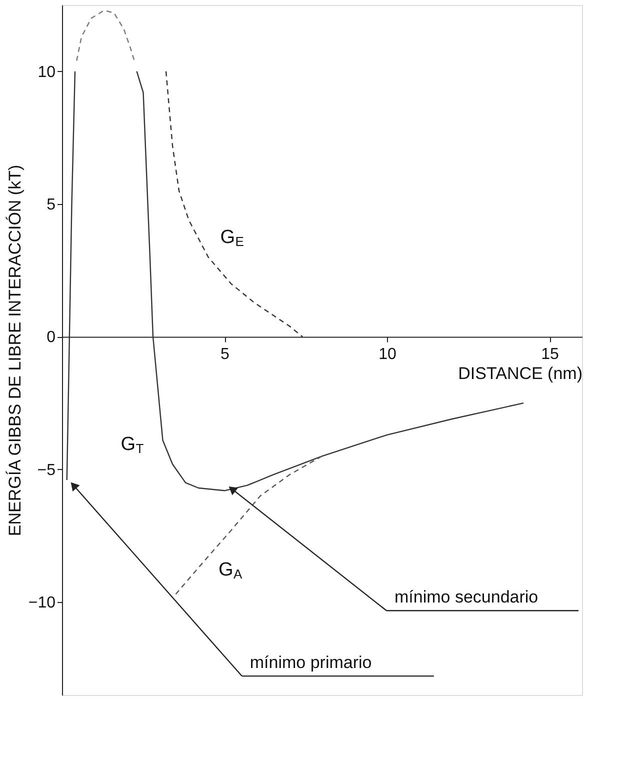 This screenshot has width=641, height=764. What do you see at coordinates (387, 355) in the screenshot?
I see `x-tick-label: 10` at bounding box center [387, 355].